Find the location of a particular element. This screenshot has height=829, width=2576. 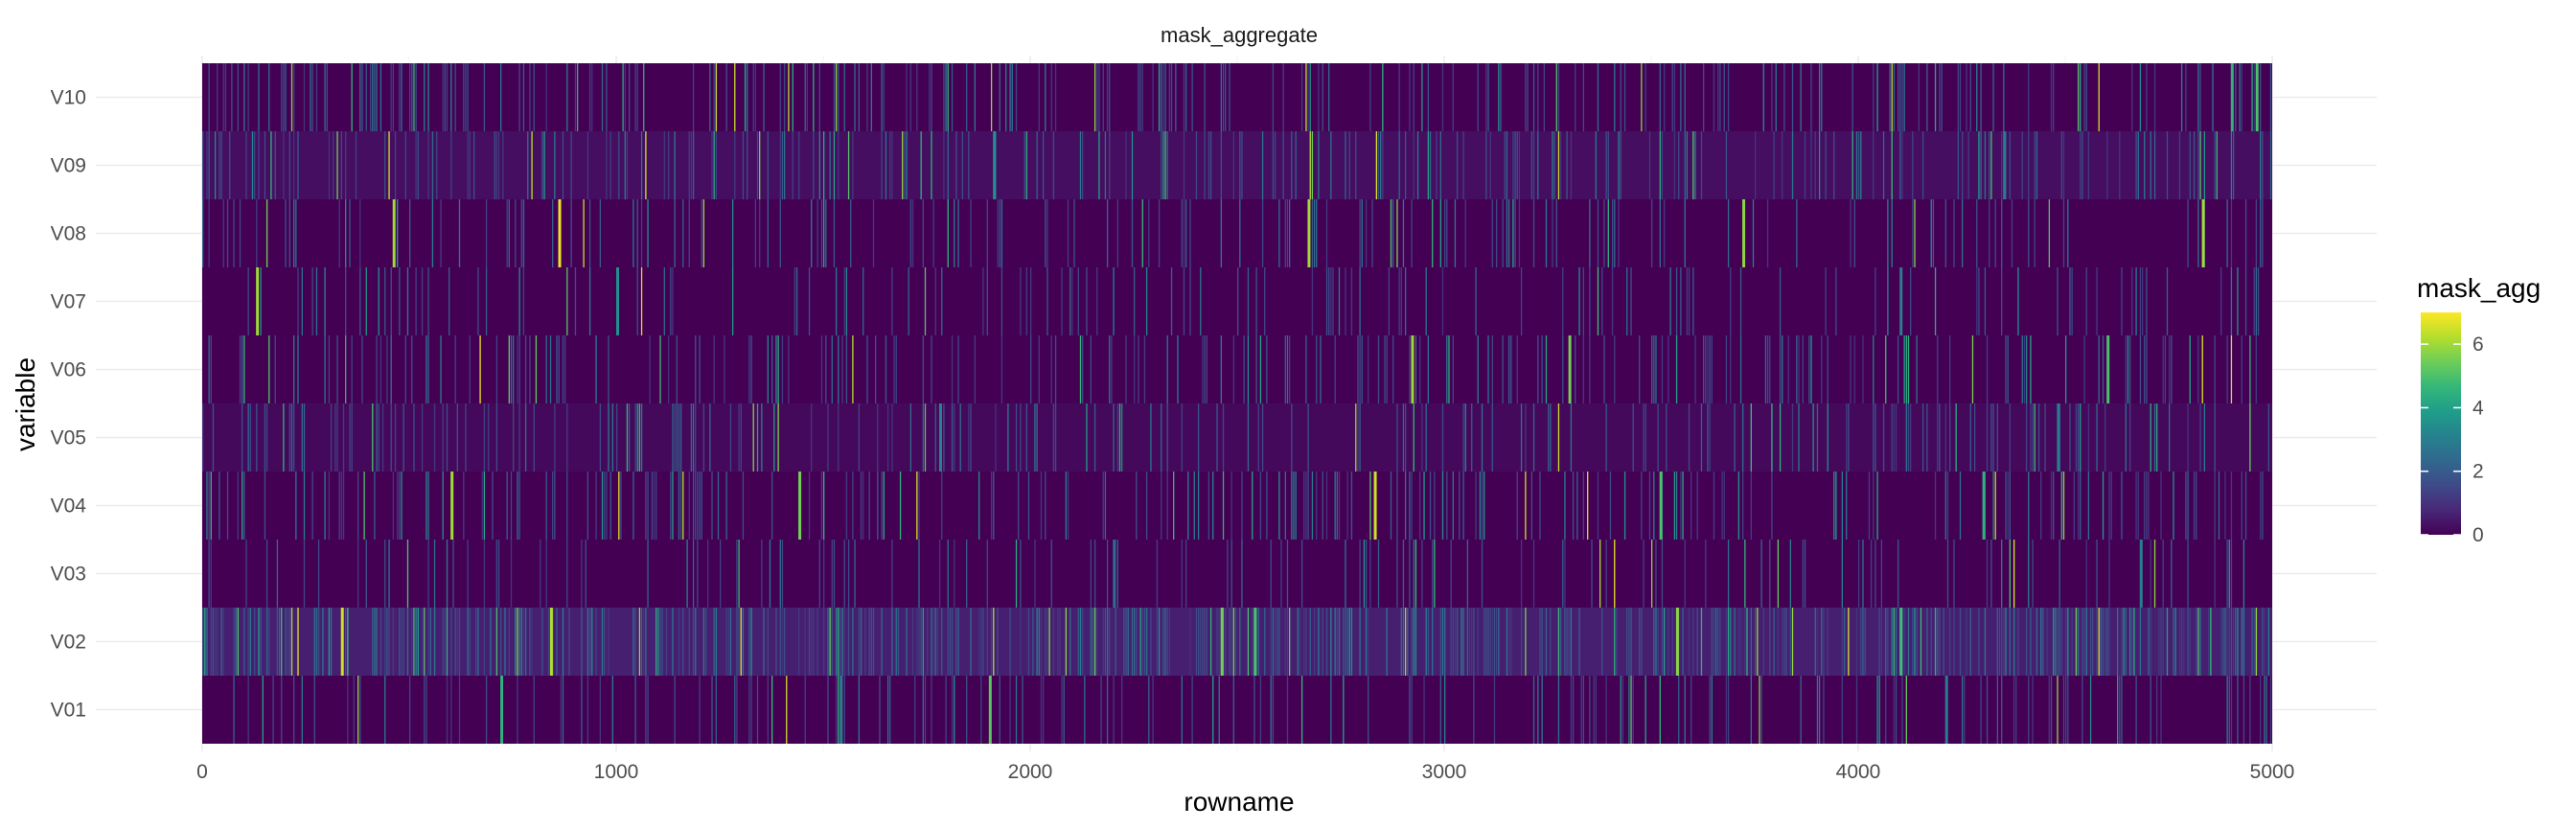

heatmap-row-bg is located at coordinates (1237, 97).